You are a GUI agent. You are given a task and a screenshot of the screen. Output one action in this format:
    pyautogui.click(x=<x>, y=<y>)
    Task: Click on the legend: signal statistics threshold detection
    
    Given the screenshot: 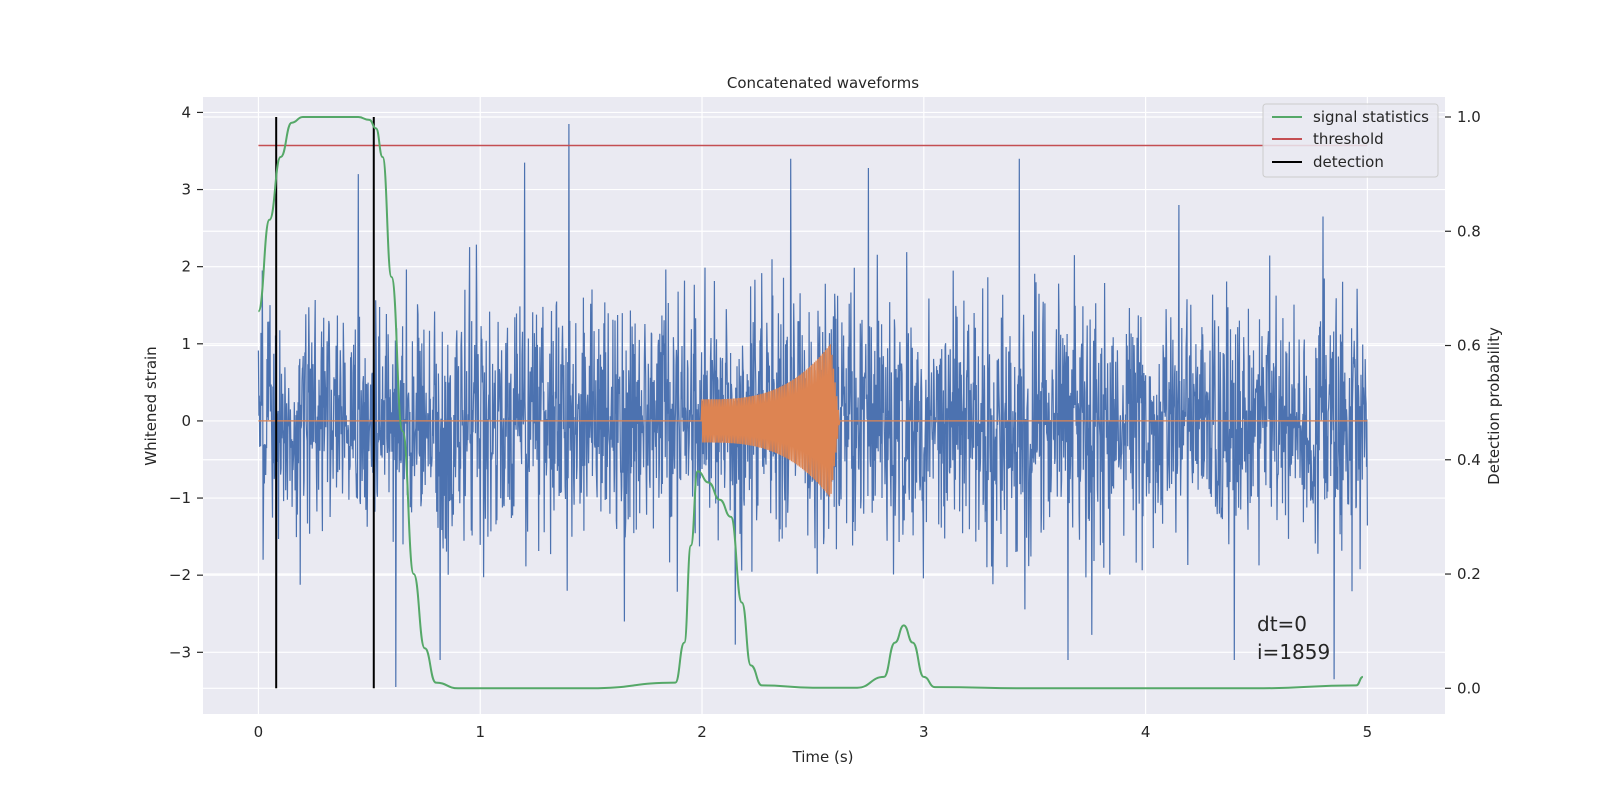 What is the action you would take?
    pyautogui.click(x=1350, y=140)
    